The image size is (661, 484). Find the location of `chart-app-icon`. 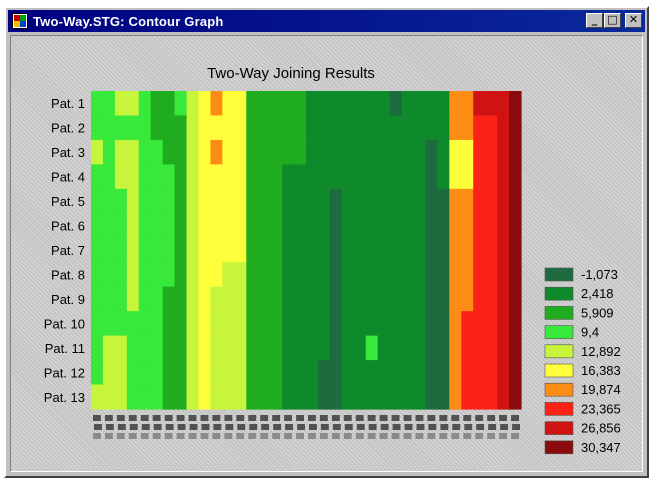

chart-app-icon is located at coordinates (20, 21).